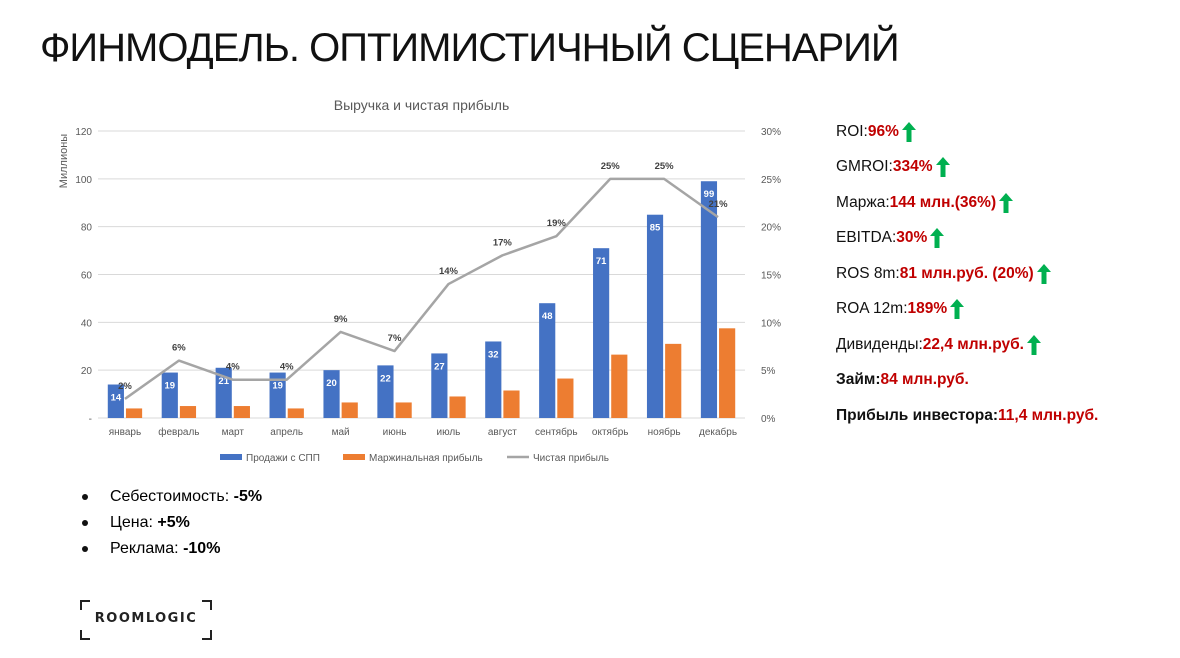 The width and height of the screenshot is (1180, 658). Describe the element at coordinates (879, 344) in the screenshot. I see `kpi-label: Дивиденды:` at that location.